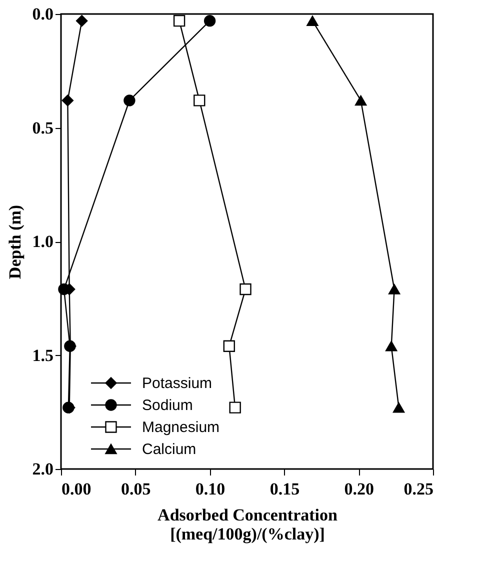 This screenshot has width=477, height=562. What do you see at coordinates (43, 355) in the screenshot?
I see `y-tick-label: 1.5` at bounding box center [43, 355].